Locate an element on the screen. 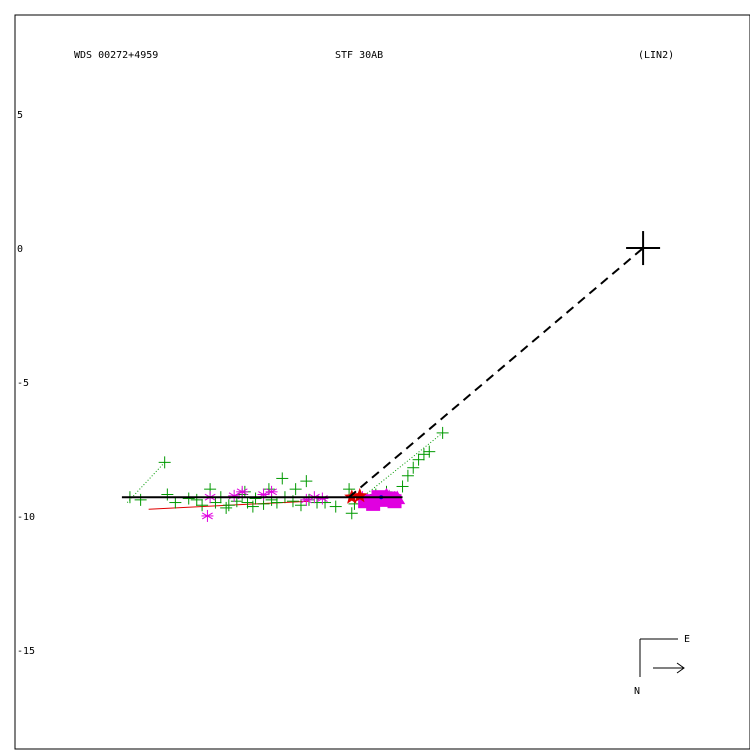 The width and height of the screenshot is (750, 750). y-tick-labels: 5 0 -5 -10 -15 is located at coordinates (26, 383).